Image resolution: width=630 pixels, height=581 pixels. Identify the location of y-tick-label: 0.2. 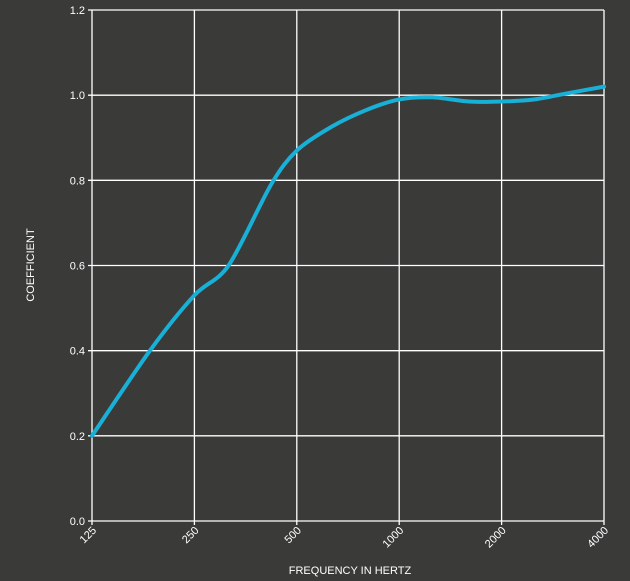
(77, 437).